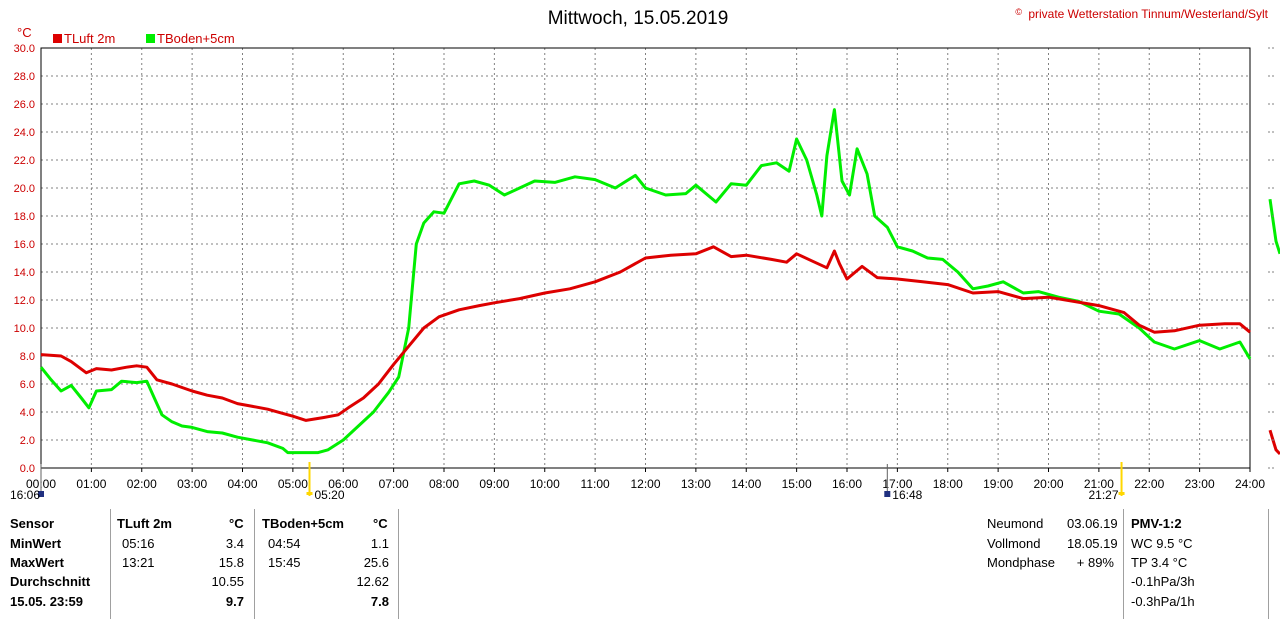 Image resolution: width=1280 pixels, height=621 pixels. Describe the element at coordinates (284, 562) in the screenshot. I see `tboden-max-time: 15:45` at that location.